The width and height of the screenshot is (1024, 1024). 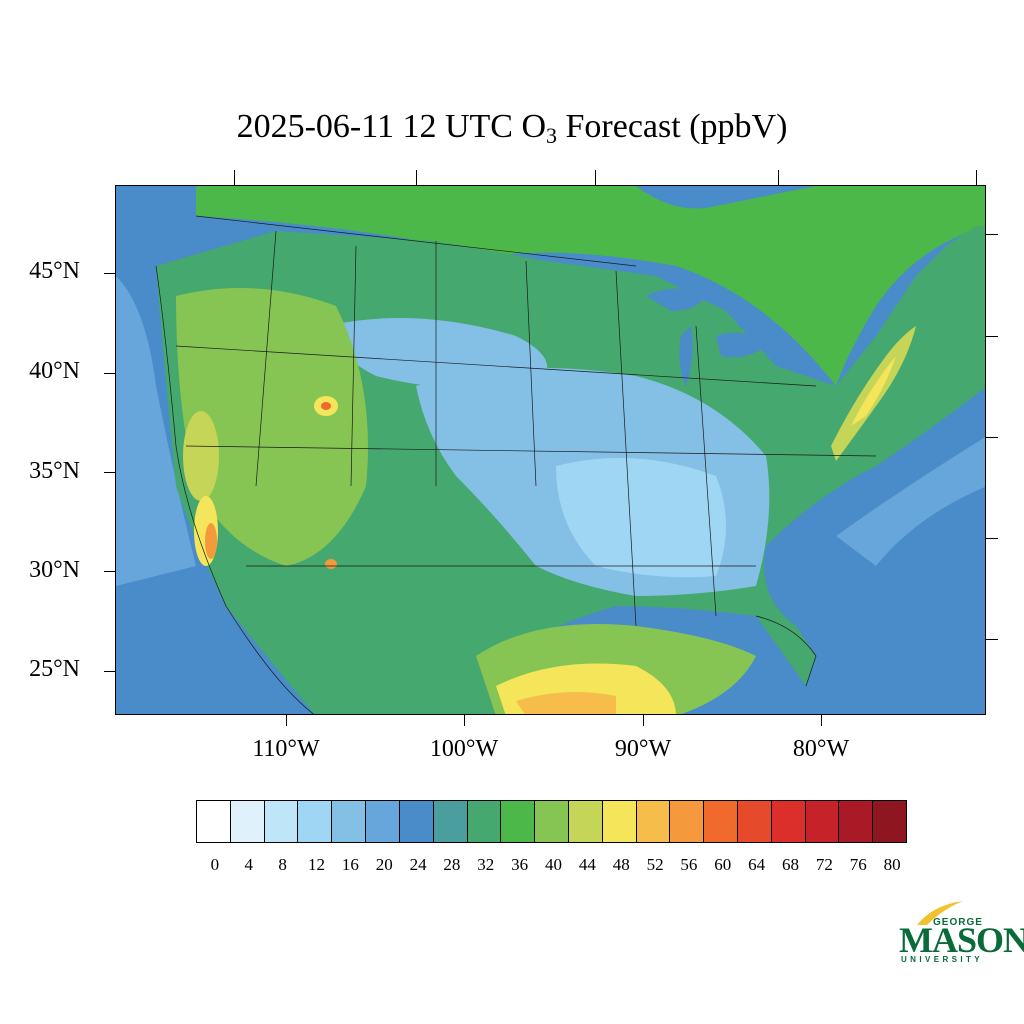 What do you see at coordinates (486, 864) in the screenshot?
I see `colorbar-tick-label: 32` at bounding box center [486, 864].